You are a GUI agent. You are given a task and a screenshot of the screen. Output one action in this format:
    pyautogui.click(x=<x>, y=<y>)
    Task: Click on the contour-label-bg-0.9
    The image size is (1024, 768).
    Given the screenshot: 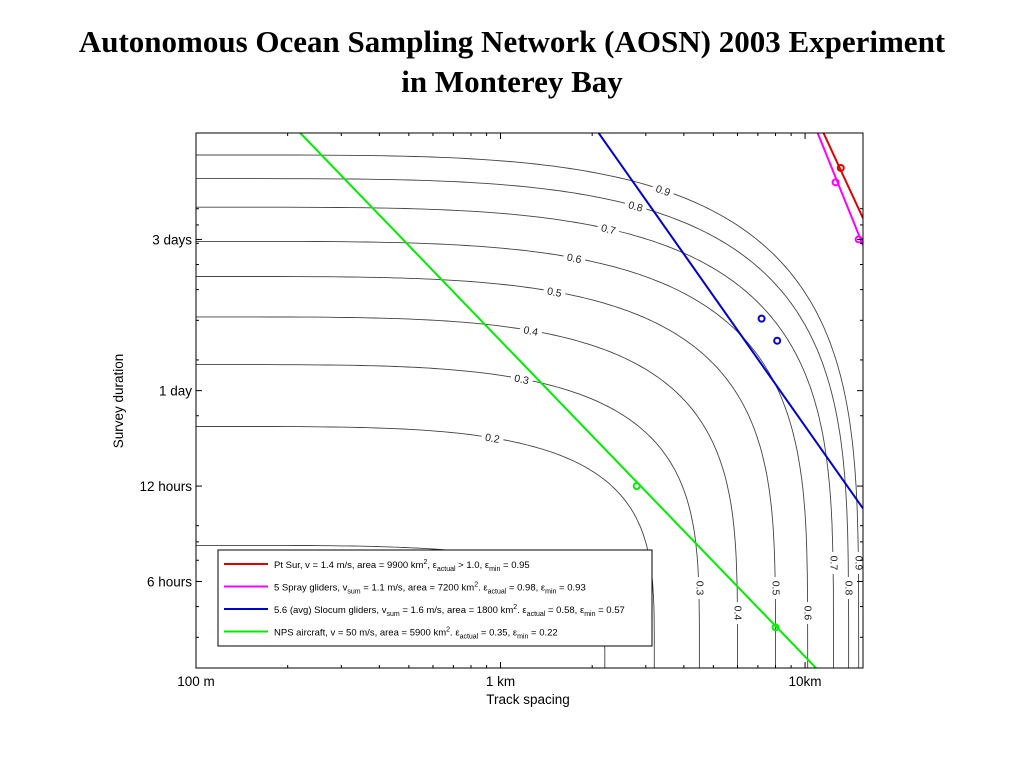 What is the action you would take?
    pyautogui.click(x=663, y=189)
    